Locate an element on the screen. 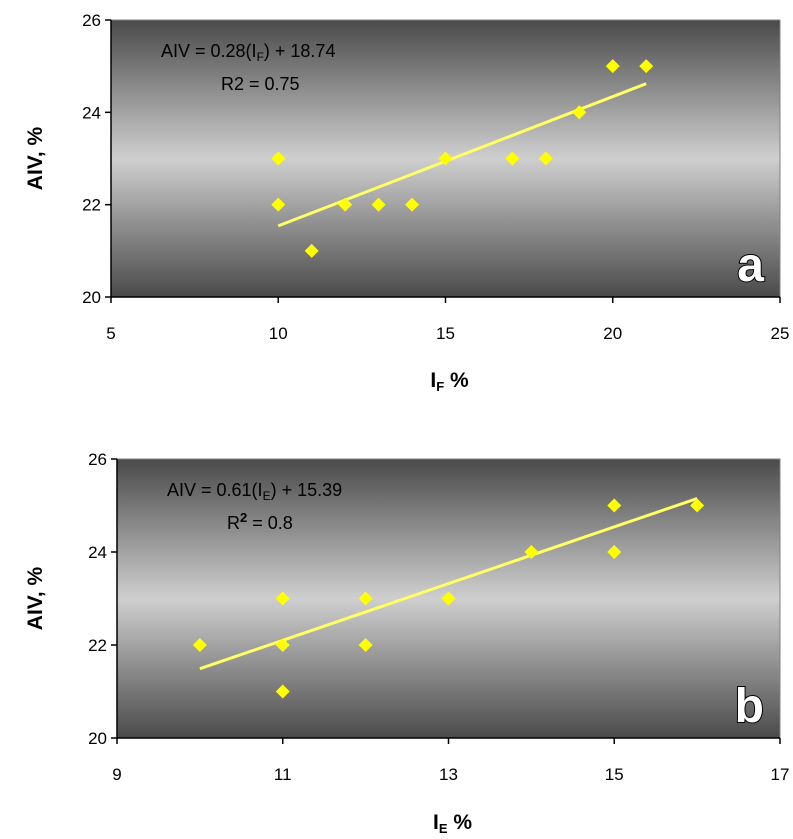 The height and width of the screenshot is (839, 793). x-axis-title: IF % is located at coordinates (449, 381).